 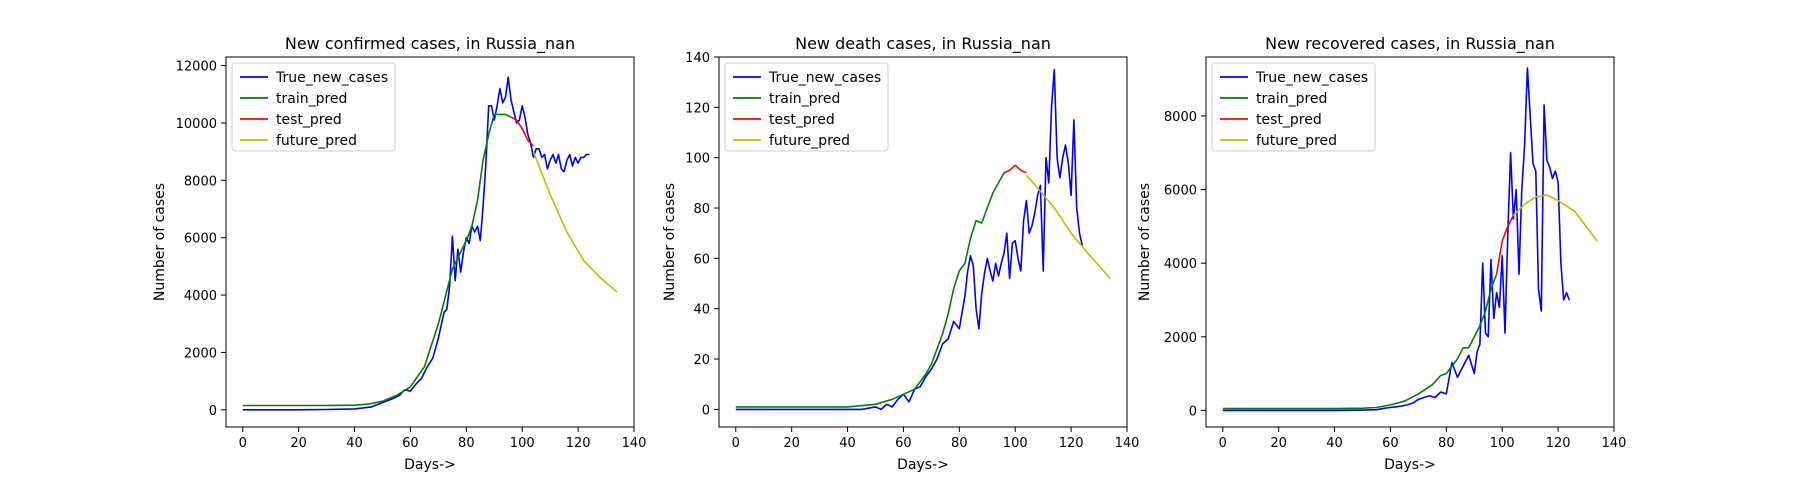 What do you see at coordinates (701, 209) in the screenshot?
I see `y-tick-label: 80` at bounding box center [701, 209].